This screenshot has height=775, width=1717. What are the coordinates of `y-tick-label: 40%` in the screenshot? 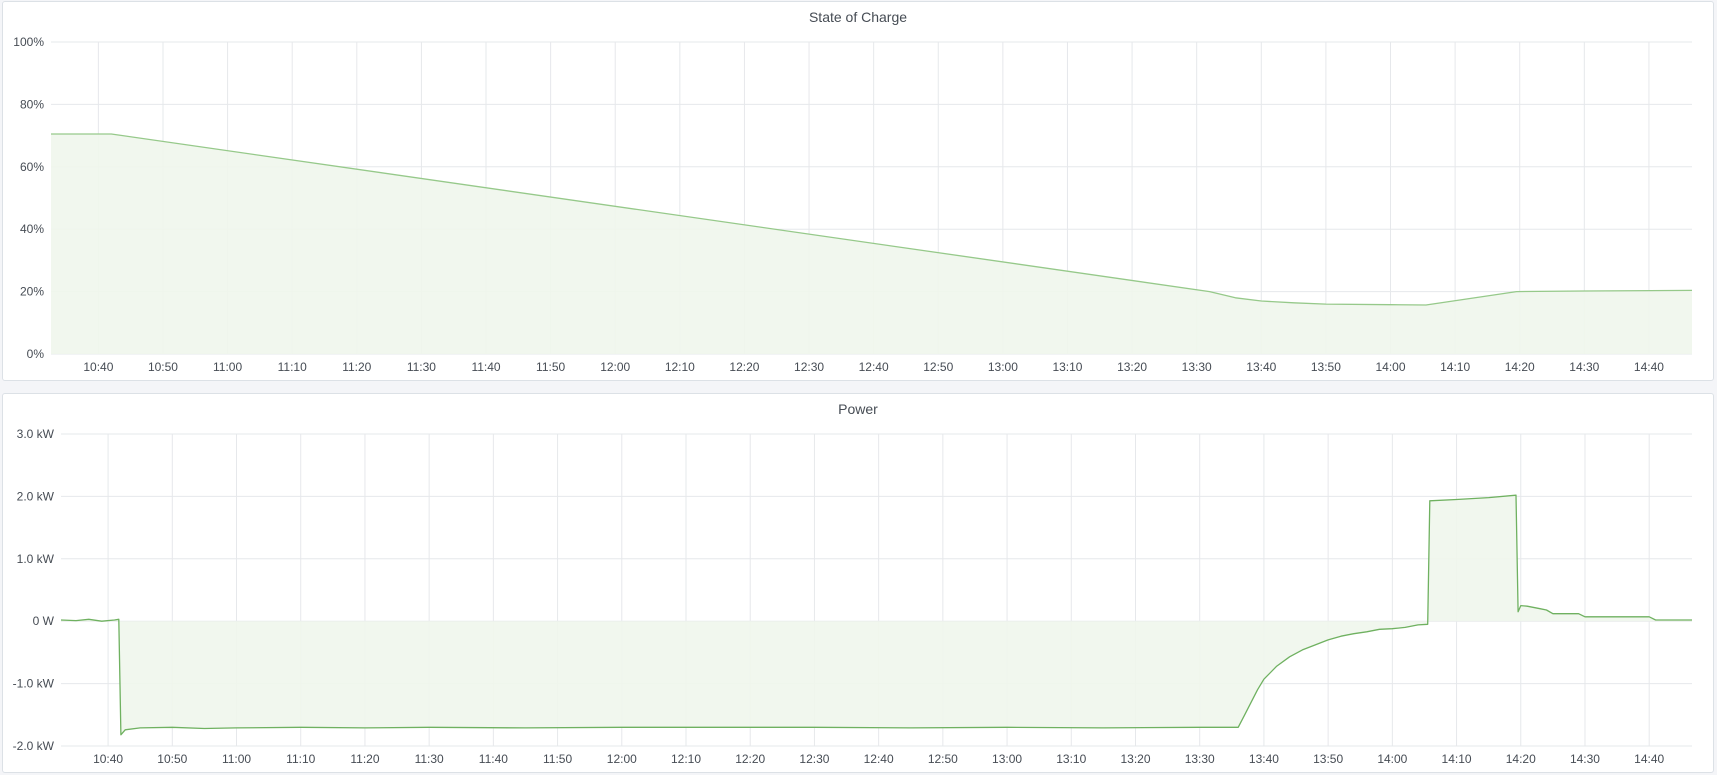 It's located at (32, 229).